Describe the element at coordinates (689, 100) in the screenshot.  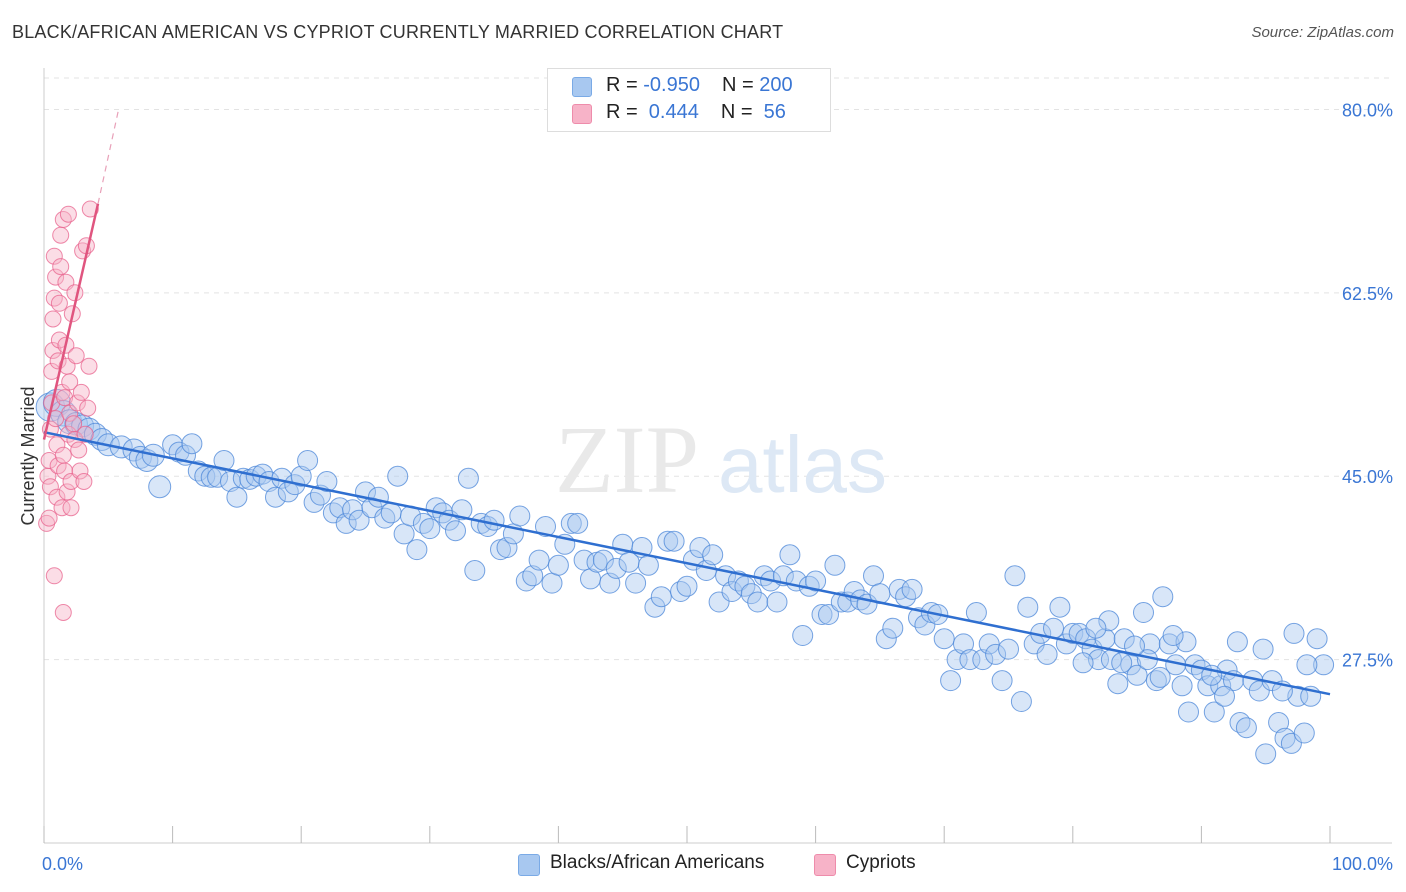
I see `stats-legend: R = -0.950 N = 200 R = 0.444 N = 56` at that location.